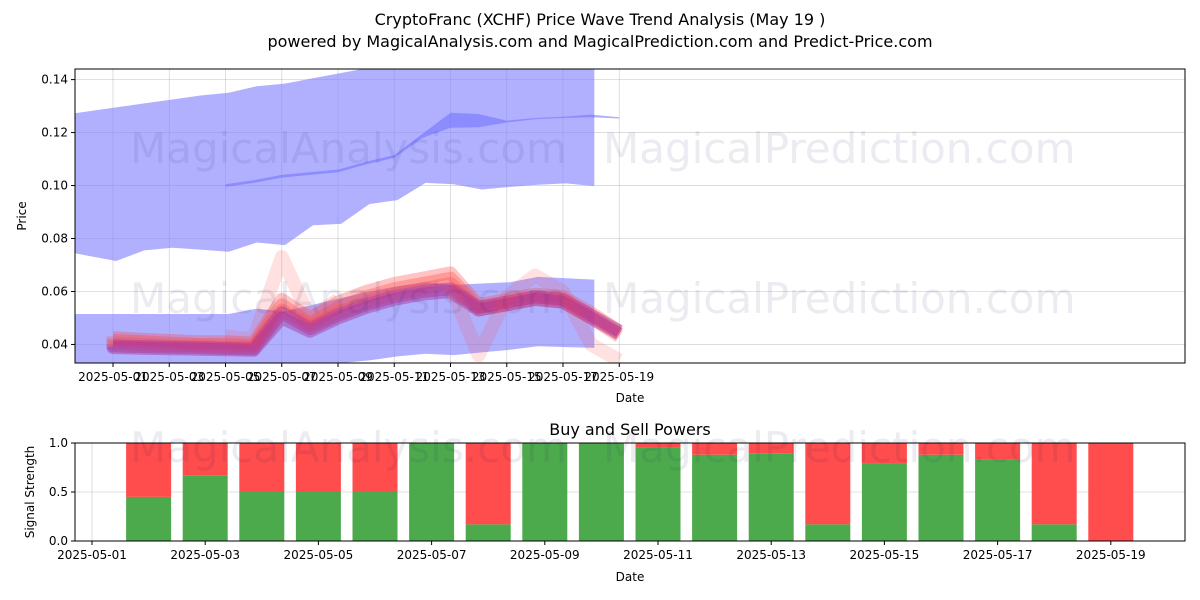  What do you see at coordinates (54, 291) in the screenshot?
I see `price-y-tick-label: 0.06` at bounding box center [54, 291].